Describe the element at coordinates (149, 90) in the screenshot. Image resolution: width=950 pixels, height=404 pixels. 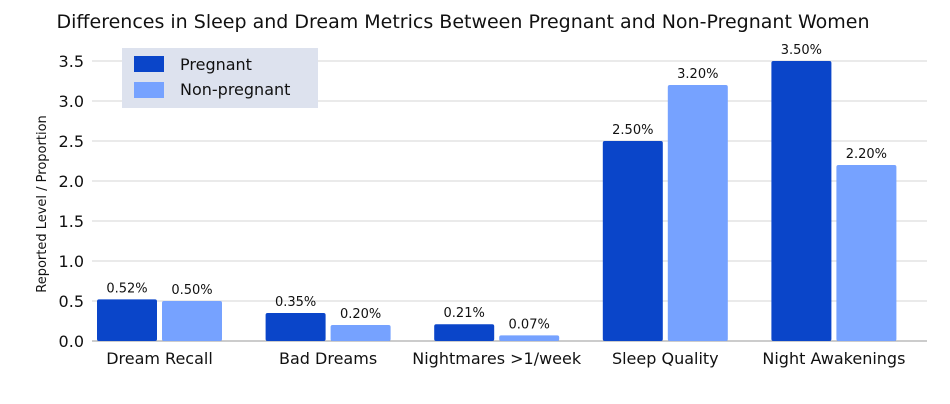
I see `legend-swatch-non-pregnant` at that location.